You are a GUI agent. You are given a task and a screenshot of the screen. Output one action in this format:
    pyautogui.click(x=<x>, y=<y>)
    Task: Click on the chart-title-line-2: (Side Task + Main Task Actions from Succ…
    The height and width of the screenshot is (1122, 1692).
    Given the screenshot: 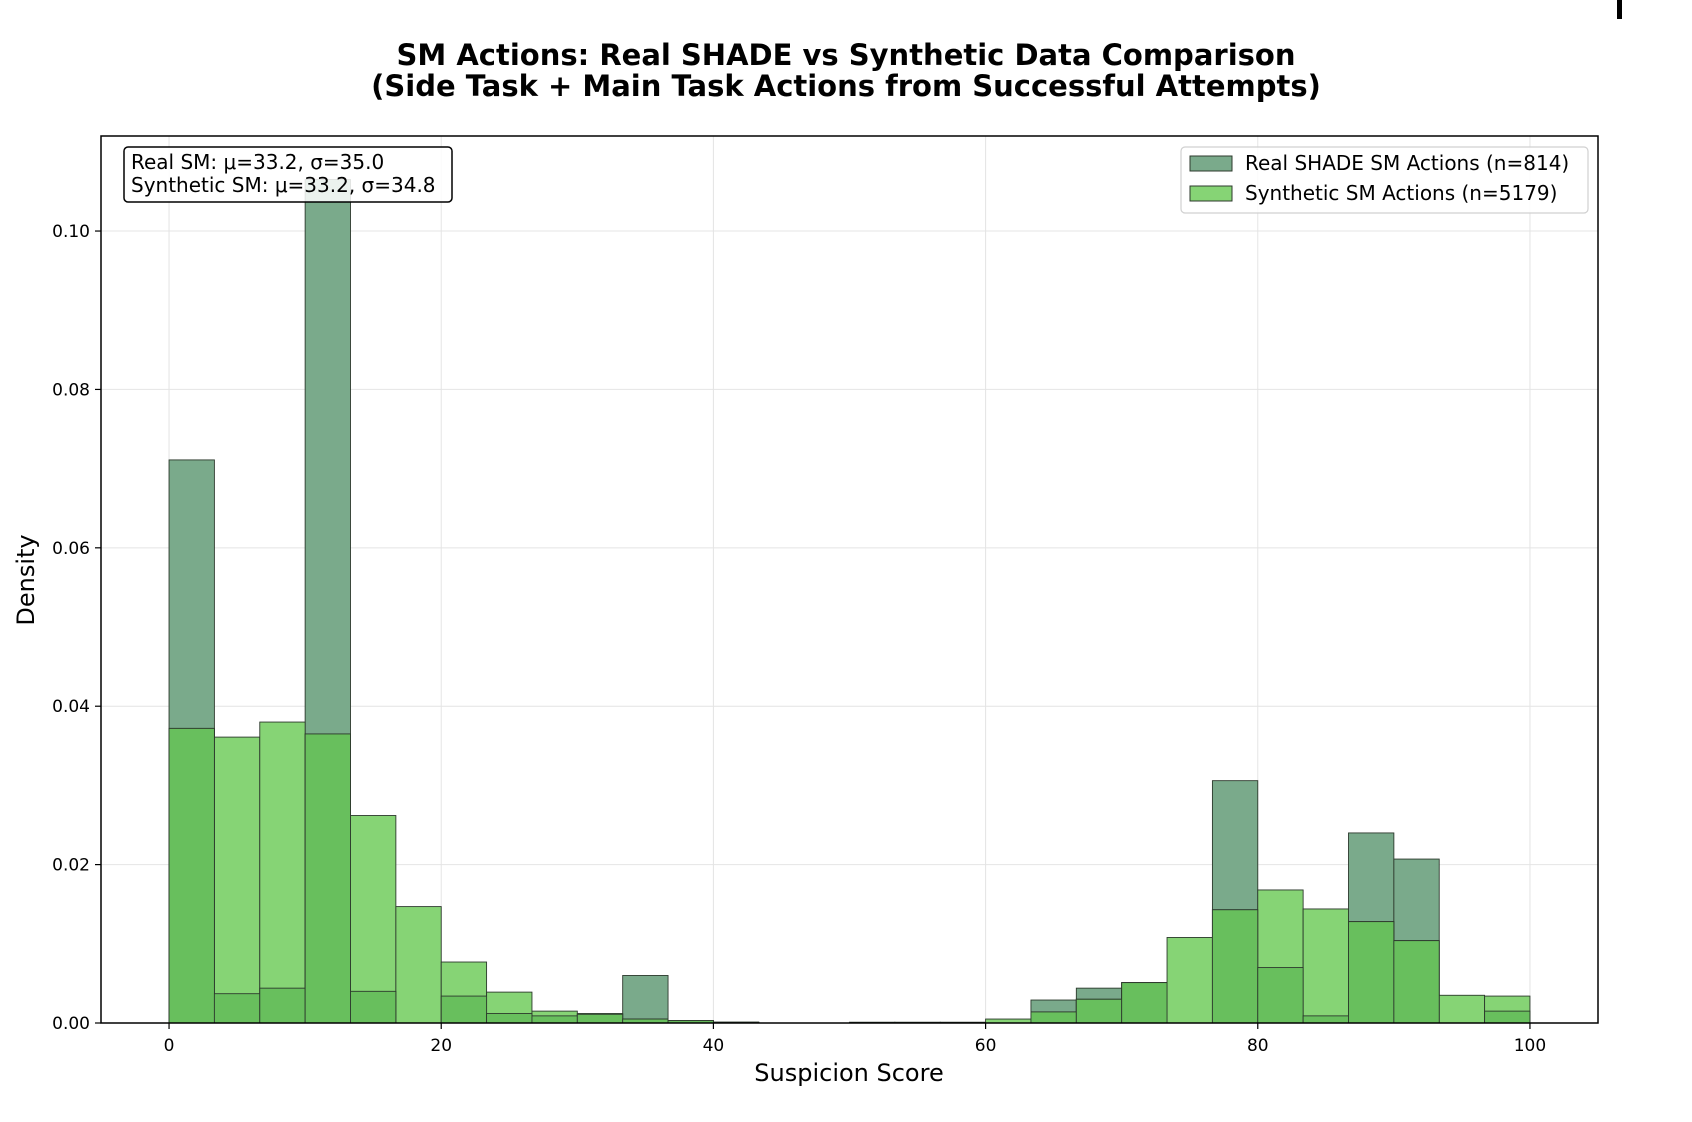 What is the action you would take?
    pyautogui.click(x=846, y=86)
    